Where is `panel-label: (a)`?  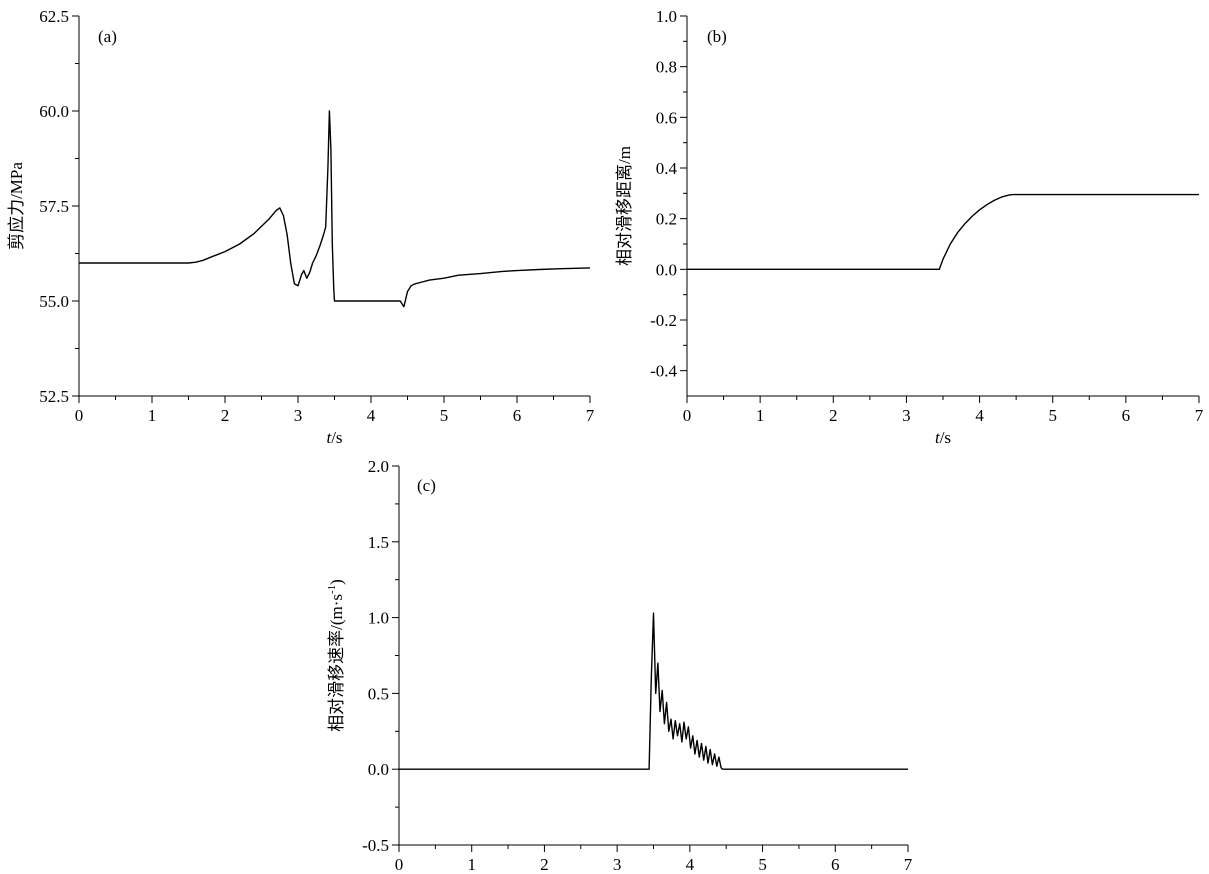
panel-label: (a) is located at coordinates (107, 36).